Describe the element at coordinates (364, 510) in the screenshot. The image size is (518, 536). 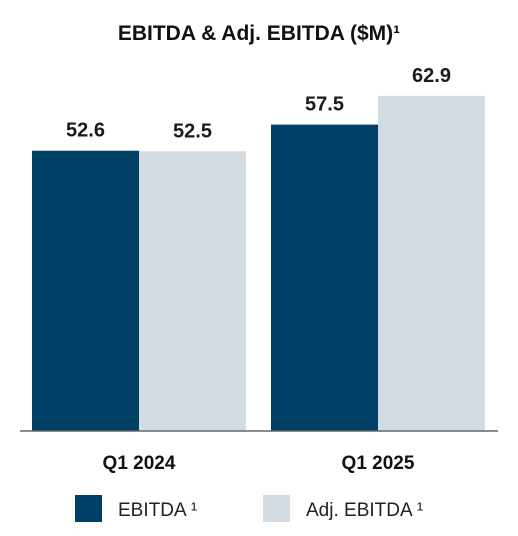
I see `legend-label-adj-ebitda: Adj. EBITDA ¹` at that location.